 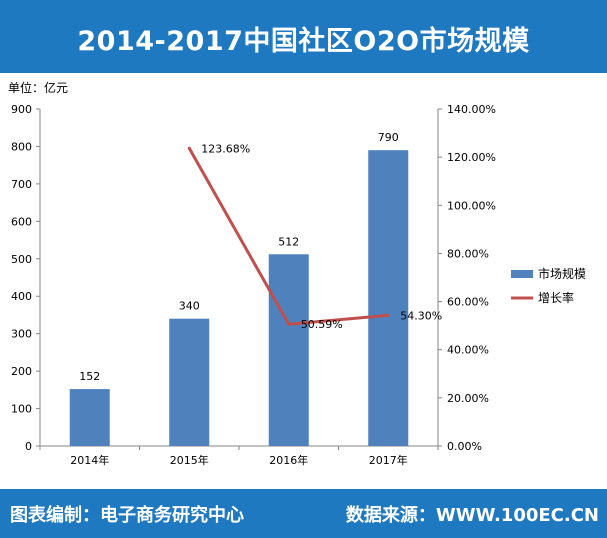 What do you see at coordinates (322, 324) in the screenshot?
I see `line-data-label: 50.59%` at bounding box center [322, 324].